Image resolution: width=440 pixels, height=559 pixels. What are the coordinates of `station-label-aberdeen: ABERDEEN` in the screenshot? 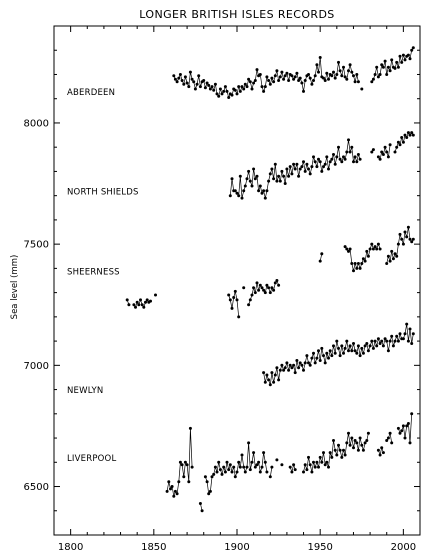 It's located at (91, 93).